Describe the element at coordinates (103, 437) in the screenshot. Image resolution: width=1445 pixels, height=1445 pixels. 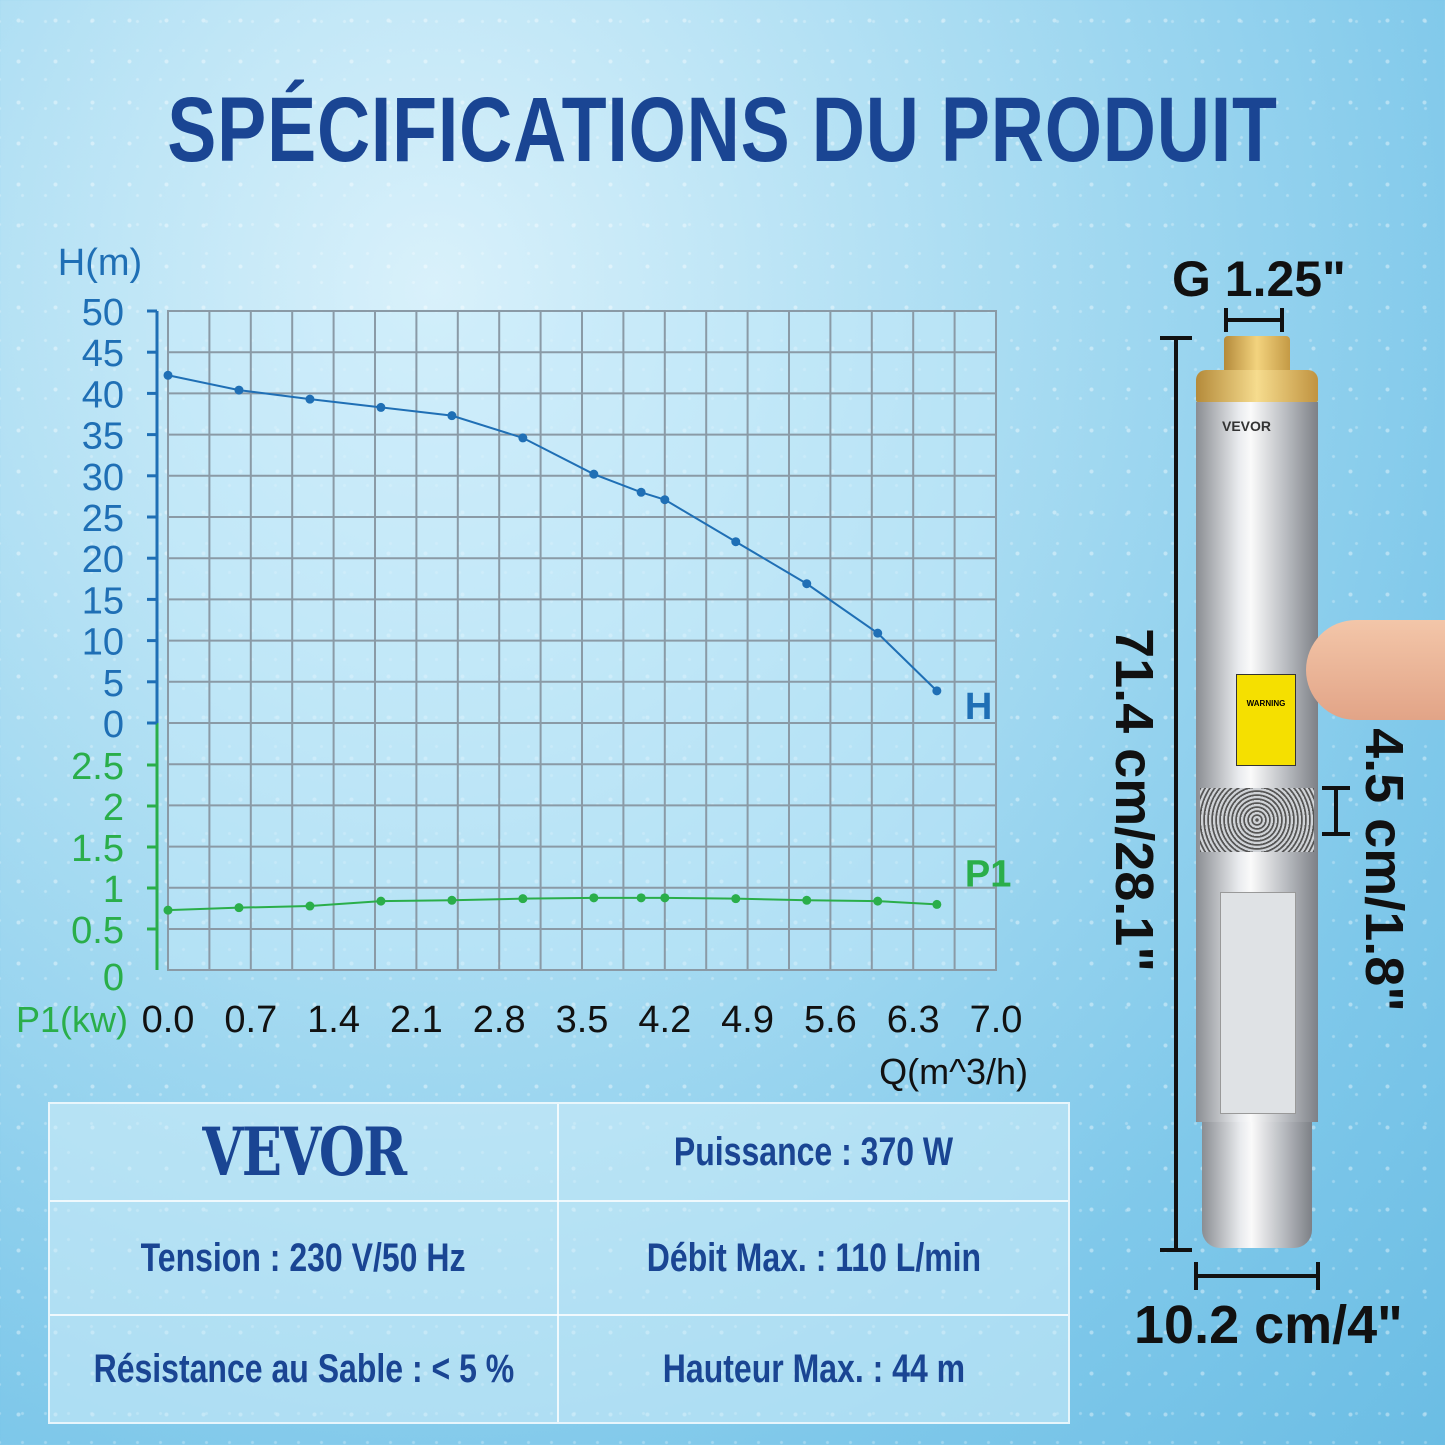
I see `h-tick-label: 35` at that location.